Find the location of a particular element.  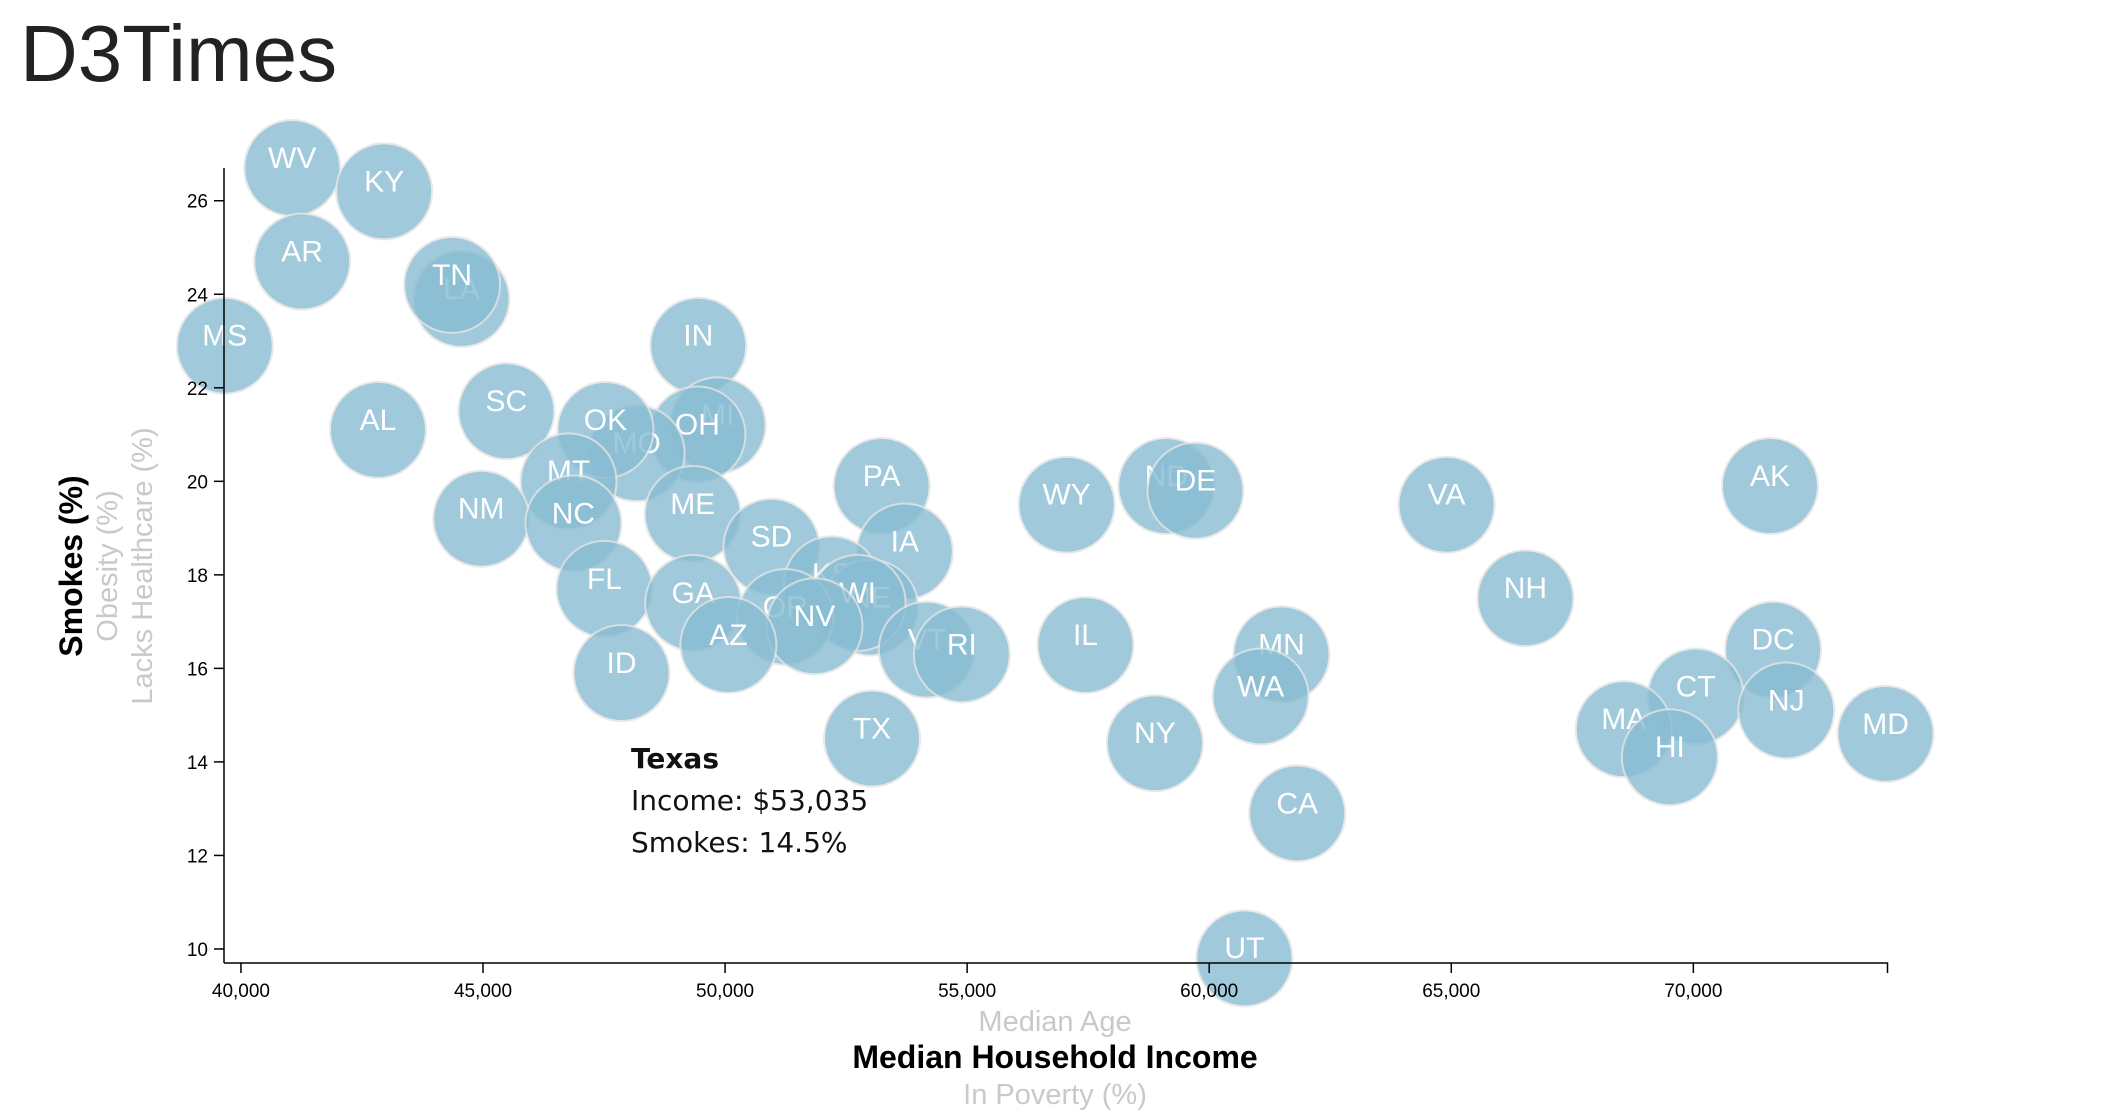

x-tick-label: 50,000 is located at coordinates (725, 991).